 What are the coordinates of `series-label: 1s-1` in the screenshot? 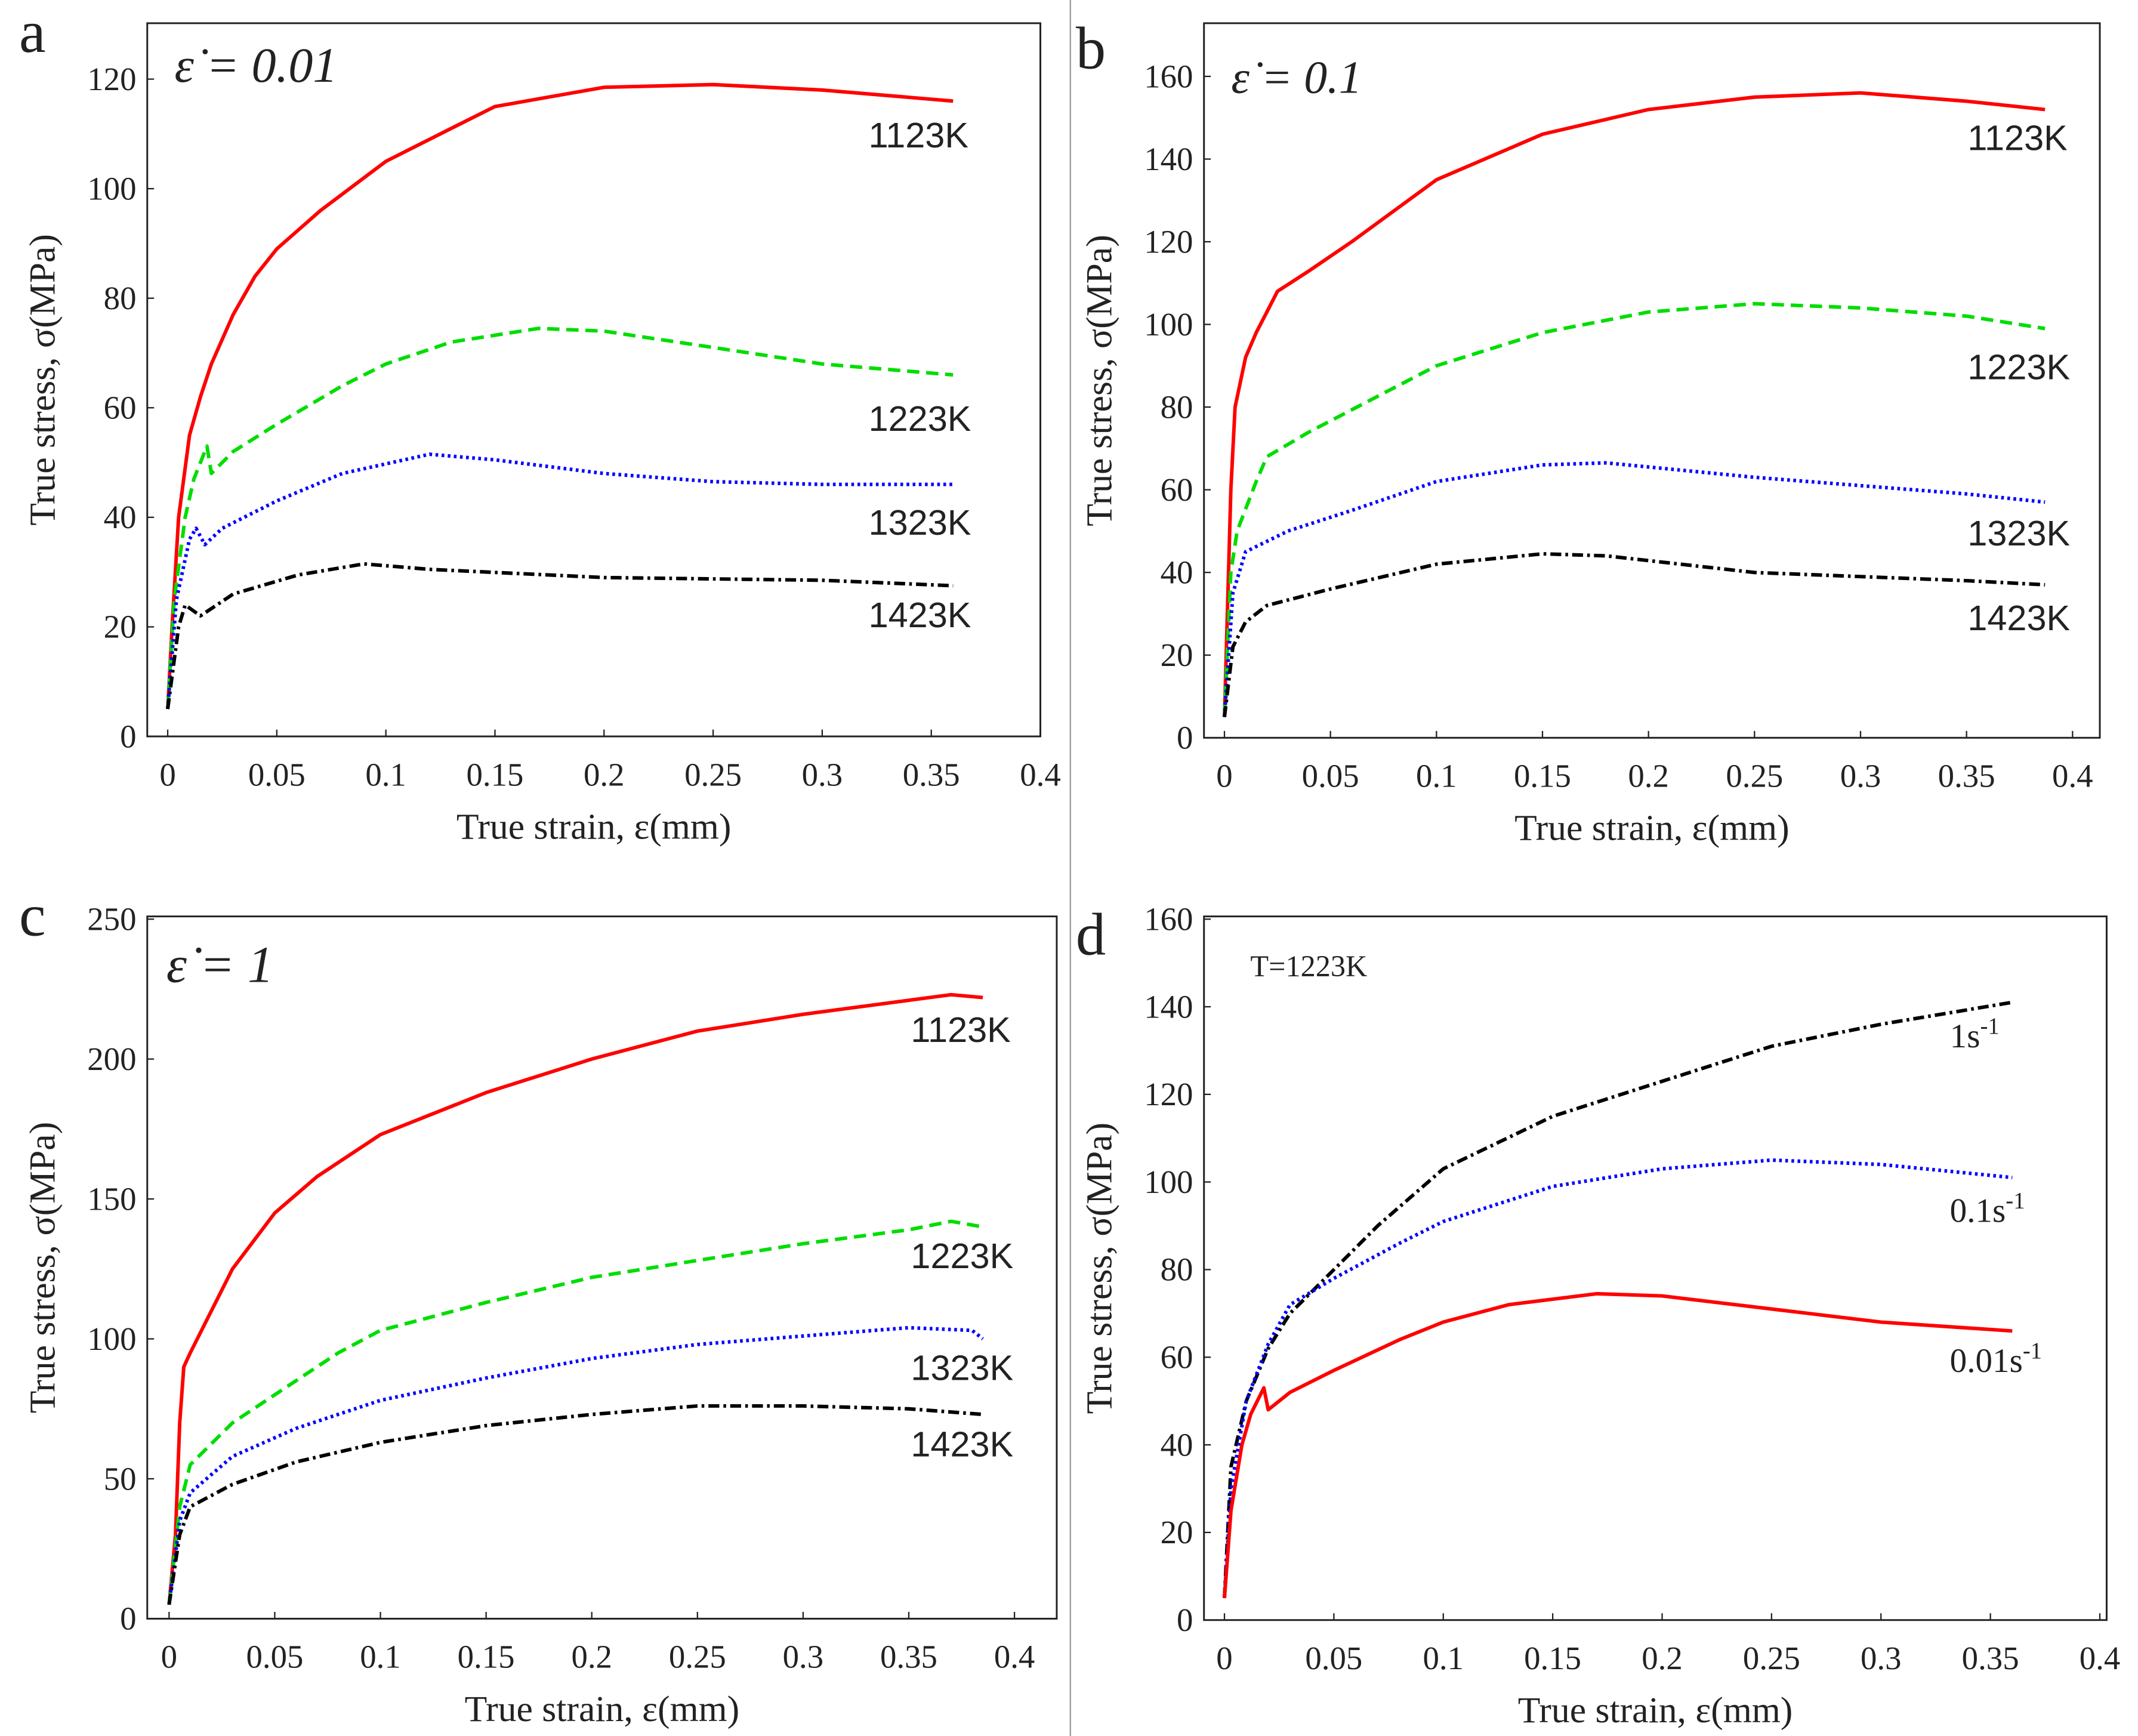 It's located at (1975, 1034).